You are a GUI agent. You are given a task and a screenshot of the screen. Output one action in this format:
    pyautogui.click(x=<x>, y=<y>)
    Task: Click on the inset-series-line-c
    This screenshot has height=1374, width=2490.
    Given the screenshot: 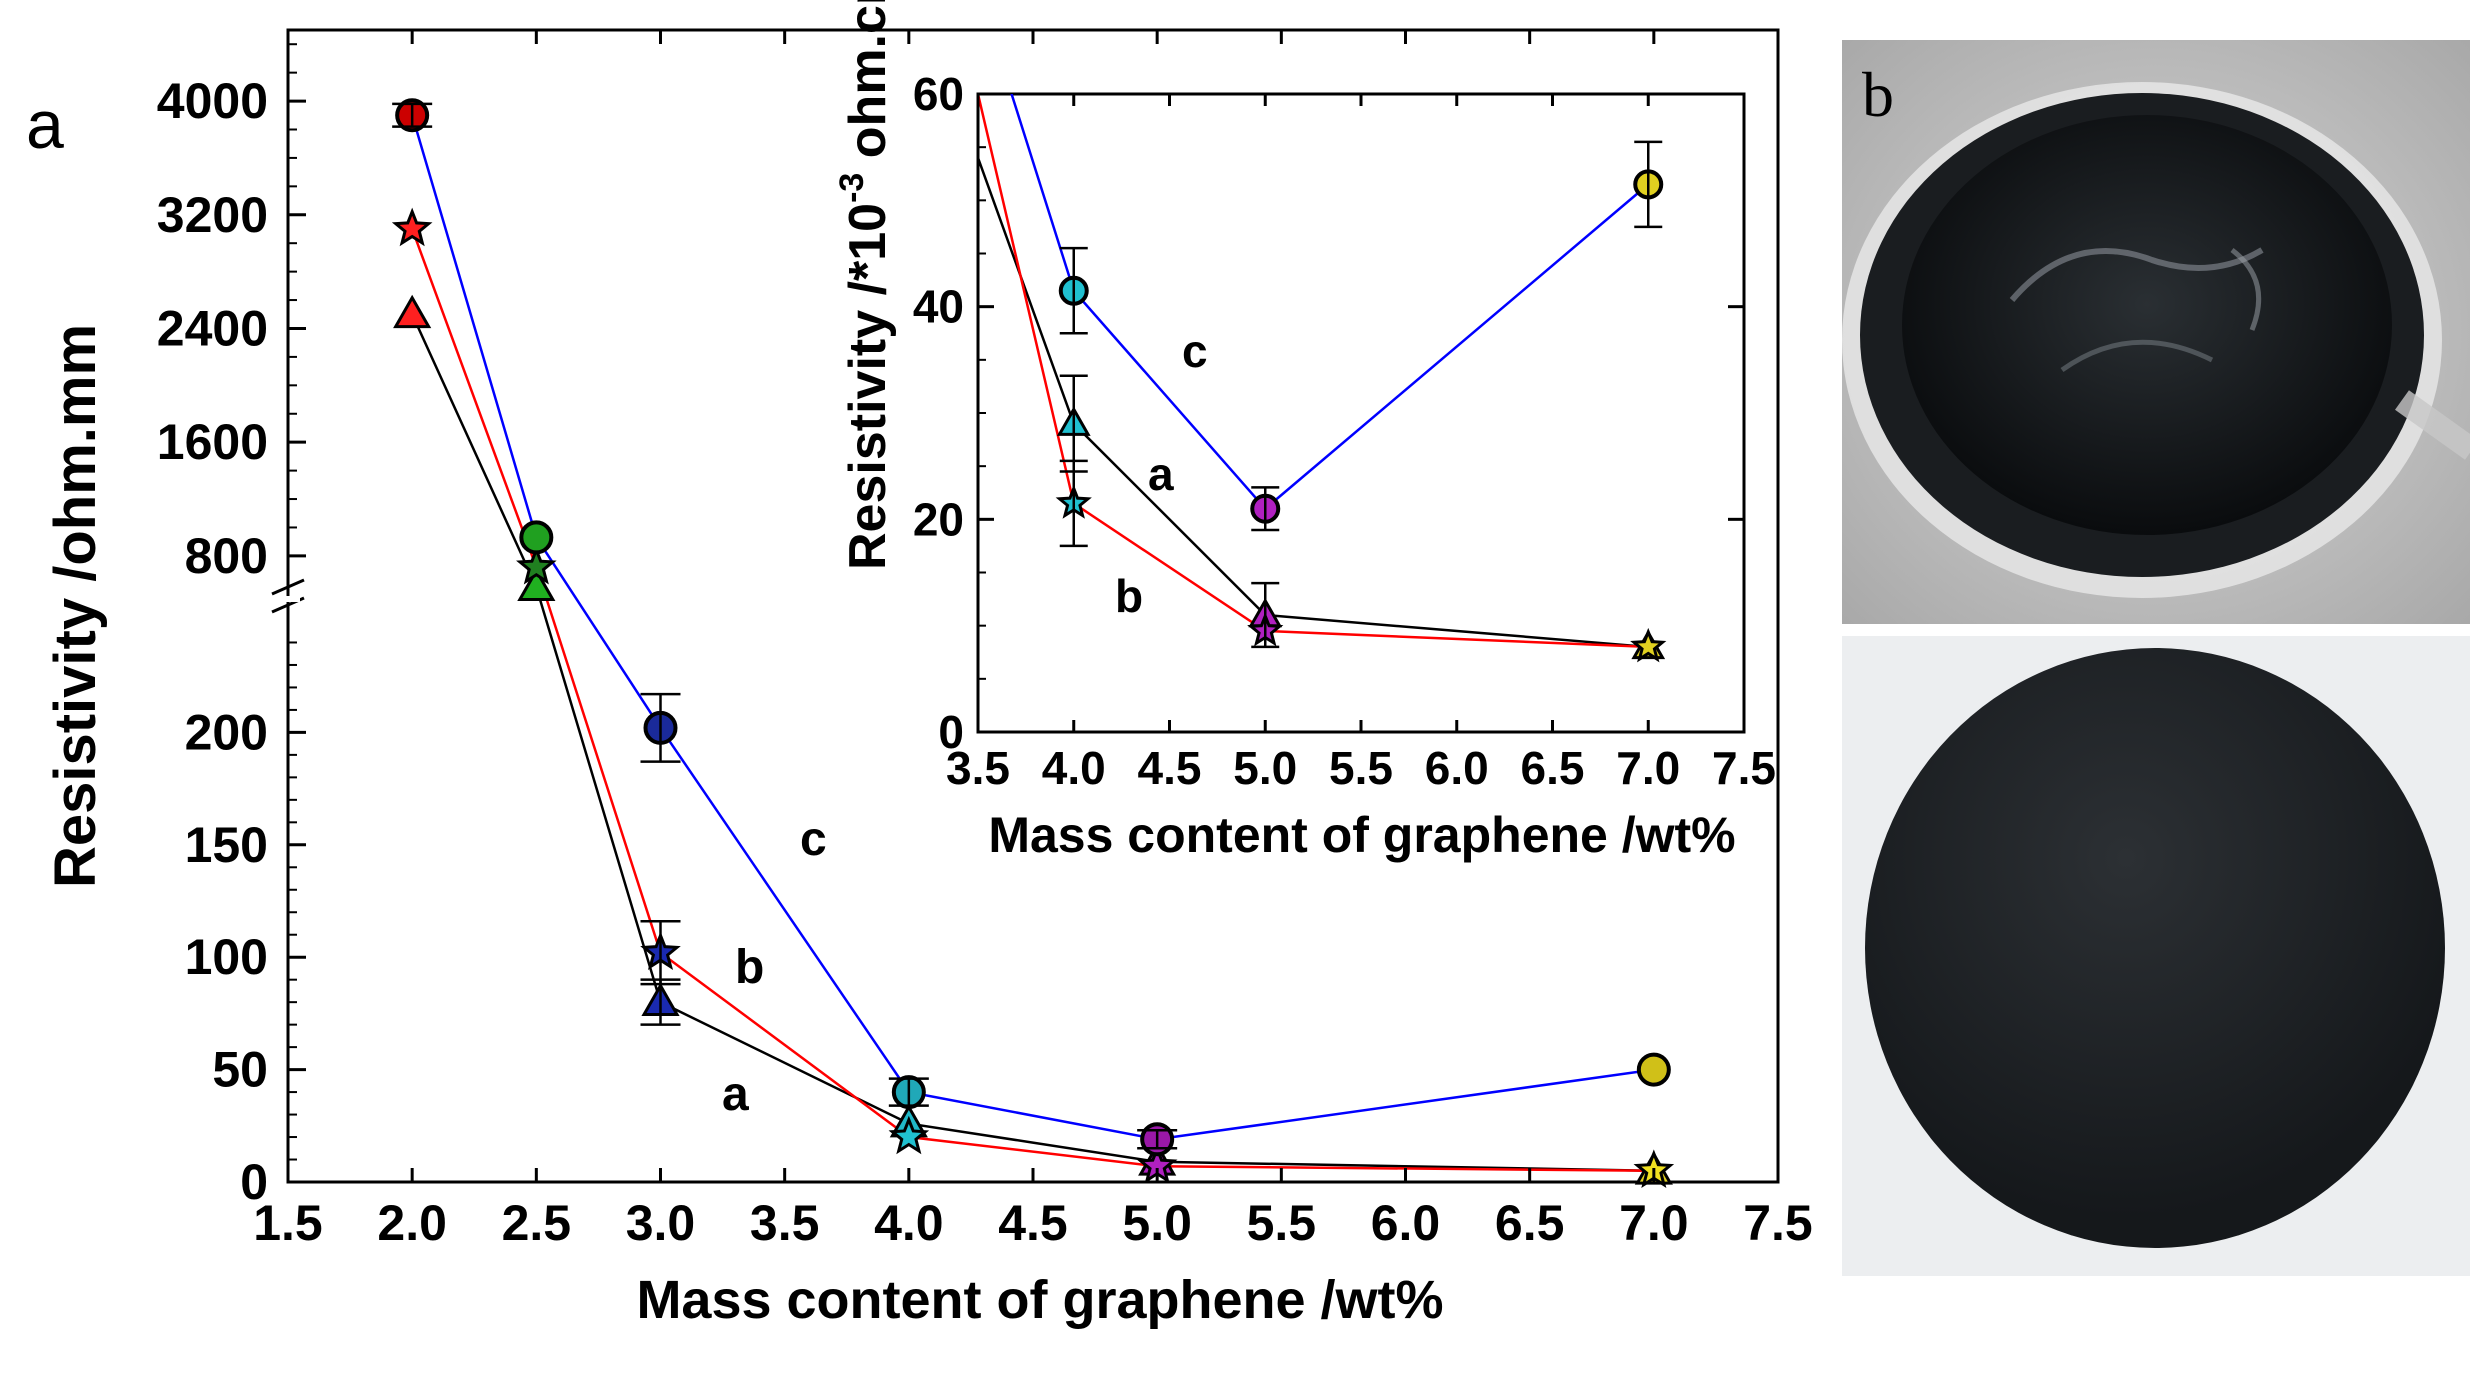 What is the action you would take?
    pyautogui.click(x=1330, y=302)
    